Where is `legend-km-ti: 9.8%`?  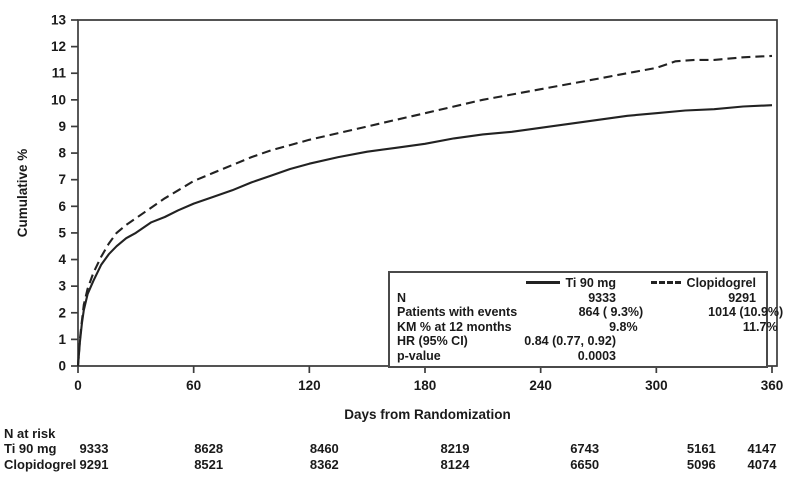 legend-km-ti: 9.8% is located at coordinates (623, 326).